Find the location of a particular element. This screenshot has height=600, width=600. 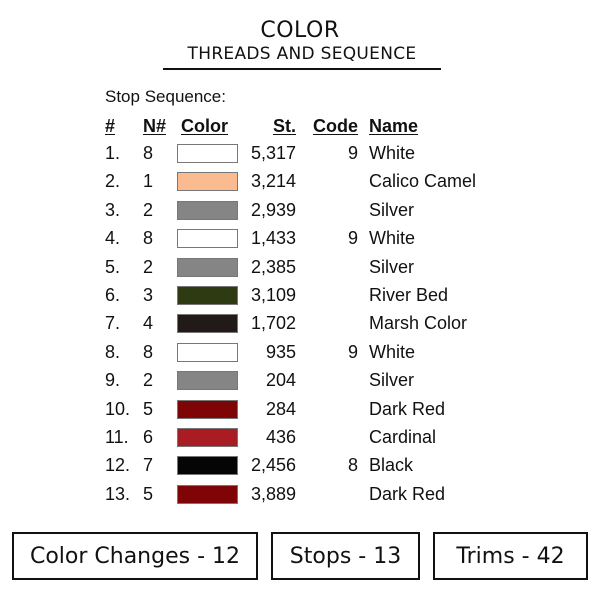

needle-number: 6 is located at coordinates (148, 437).